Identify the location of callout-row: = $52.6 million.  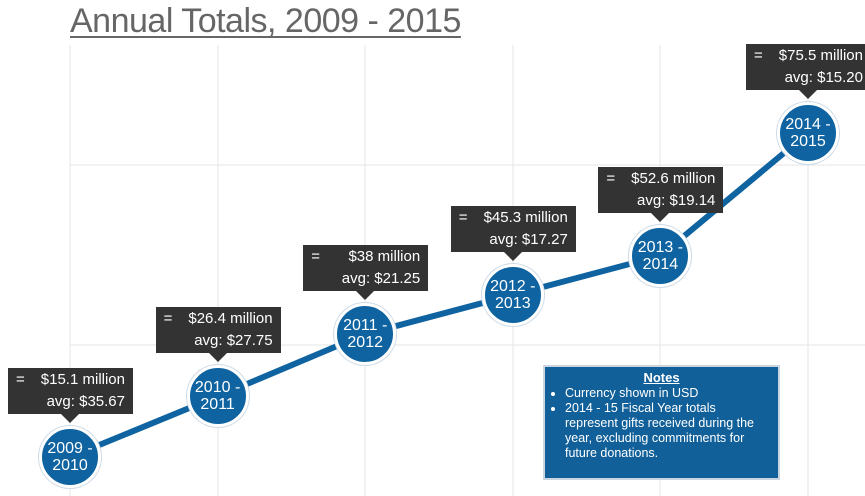
(660, 181).